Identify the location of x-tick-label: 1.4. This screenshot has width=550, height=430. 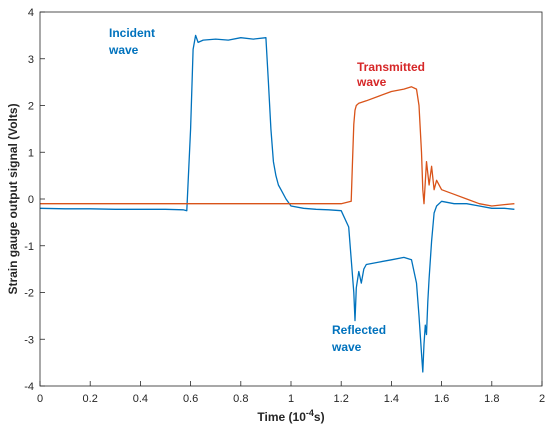
(391, 399).